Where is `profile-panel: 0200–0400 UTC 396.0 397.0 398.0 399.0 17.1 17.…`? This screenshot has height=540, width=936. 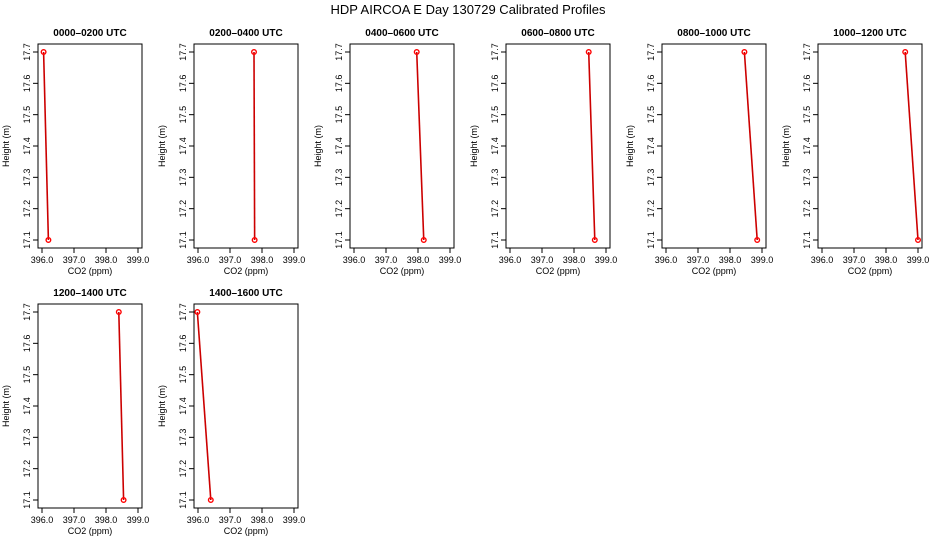
profile-panel: 0200–0400 UTC 396.0 397.0 398.0 399.0 17.1 17.… is located at coordinates (231, 152).